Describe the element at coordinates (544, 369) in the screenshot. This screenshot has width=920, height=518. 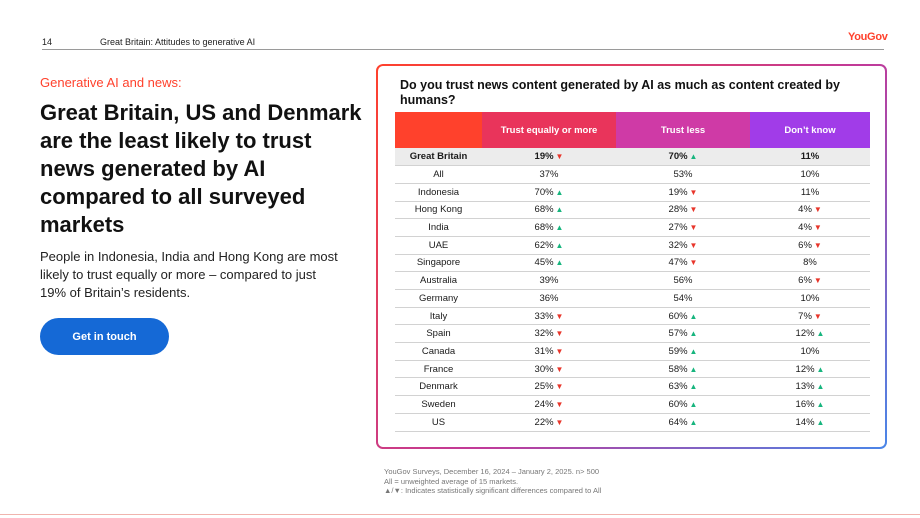
I see `value-text: 30%` at that location.